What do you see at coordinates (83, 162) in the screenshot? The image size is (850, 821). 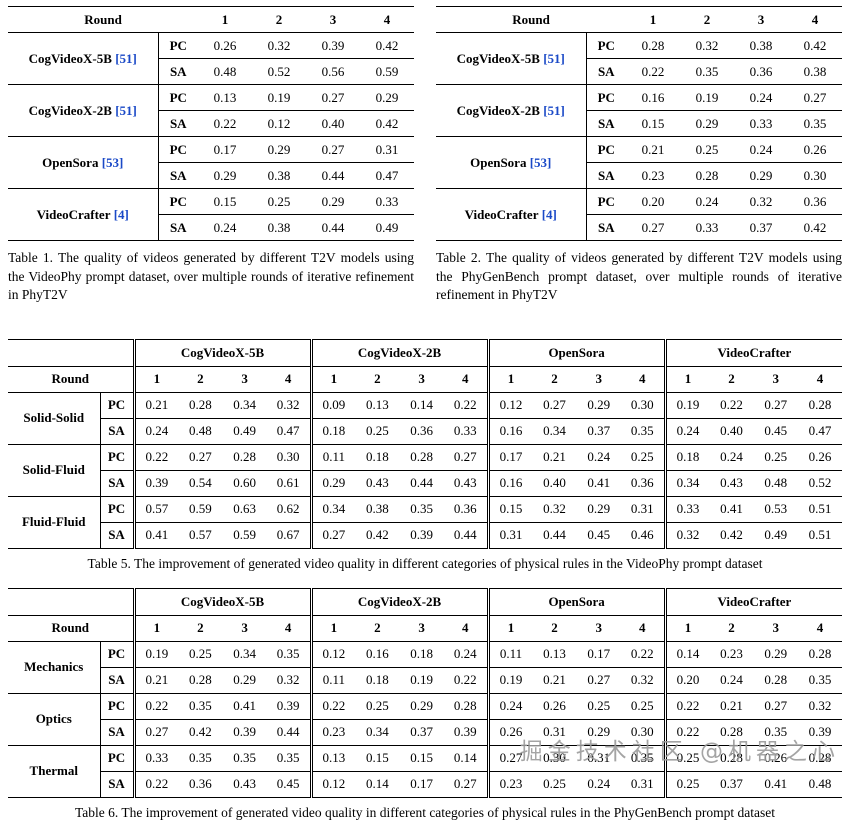 I see `model-name: OpenSora [53]` at bounding box center [83, 162].